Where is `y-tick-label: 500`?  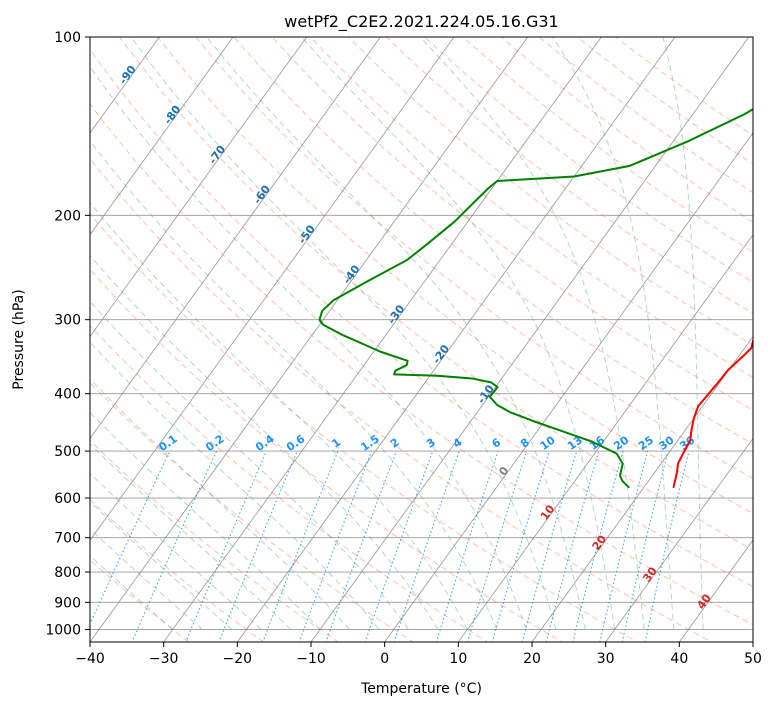
y-tick-label: 500 is located at coordinates (67, 452).